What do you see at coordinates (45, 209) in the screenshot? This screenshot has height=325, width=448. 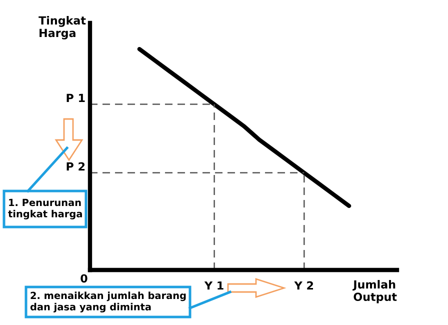 I see `text: 1. Penurunan tingkat harga` at bounding box center [45, 209].